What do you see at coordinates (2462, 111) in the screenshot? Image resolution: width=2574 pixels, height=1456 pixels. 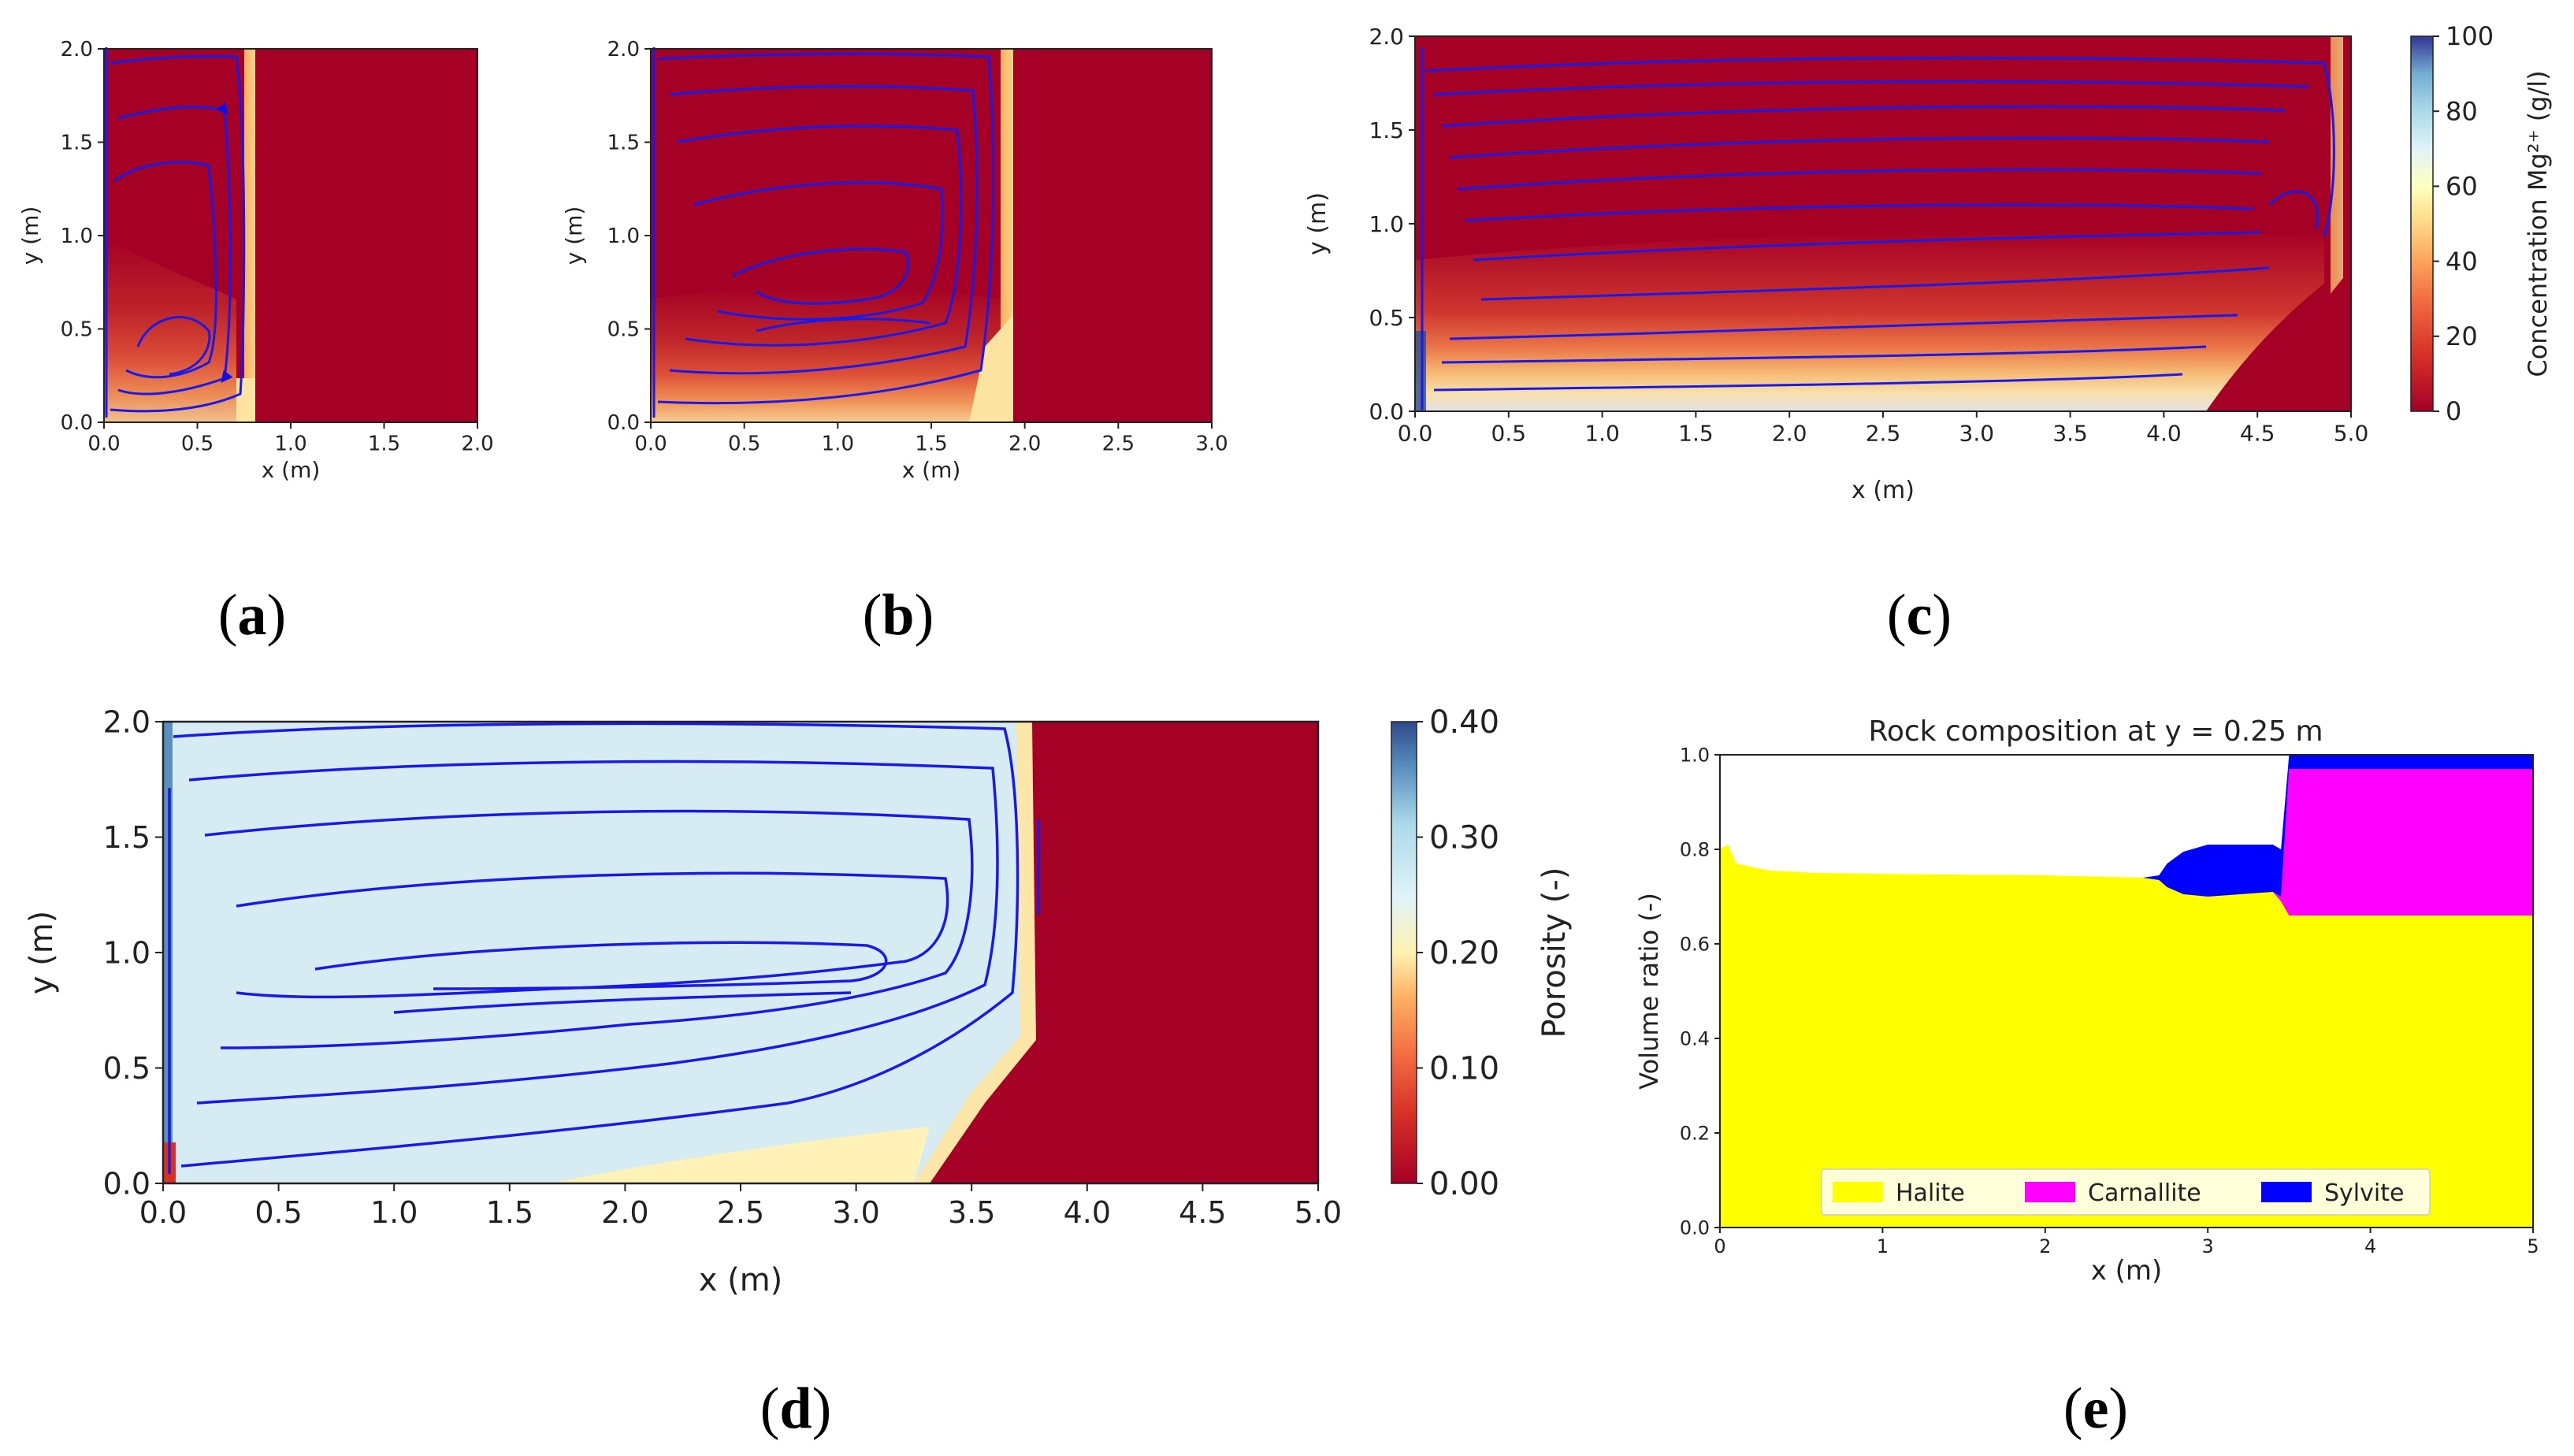 I see `colorbar-tick-label: 80` at bounding box center [2462, 111].